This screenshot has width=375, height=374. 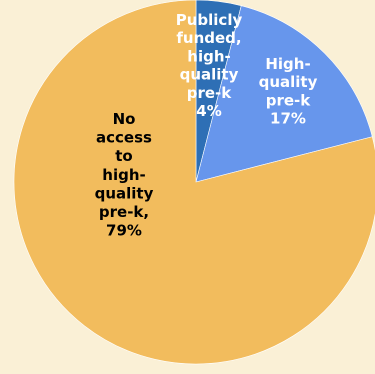 What do you see at coordinates (124, 193) in the screenshot?
I see `slice-label-2-line-4: quality` at bounding box center [124, 193].